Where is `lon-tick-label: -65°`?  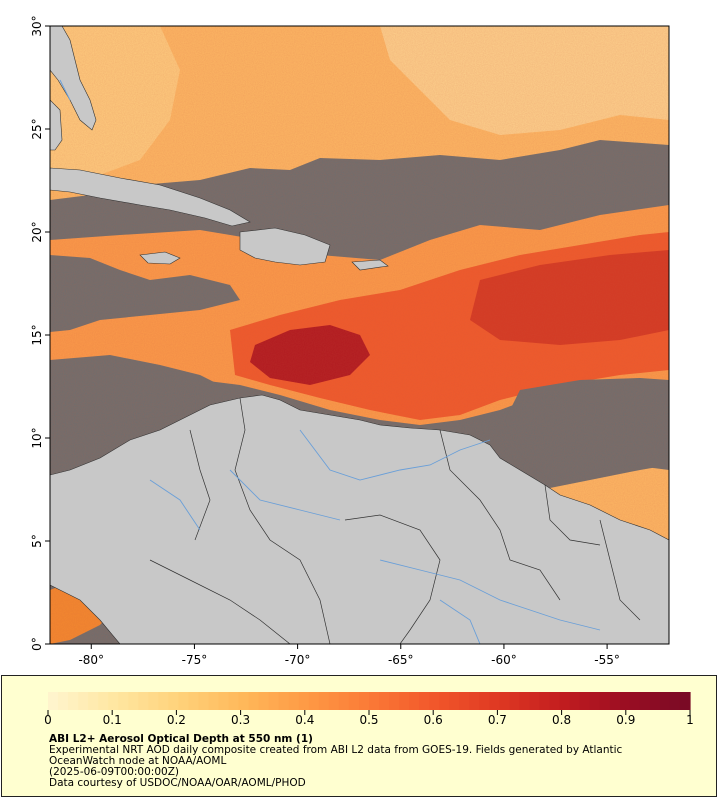 lon-tick-label: -65° is located at coordinates (401, 660).